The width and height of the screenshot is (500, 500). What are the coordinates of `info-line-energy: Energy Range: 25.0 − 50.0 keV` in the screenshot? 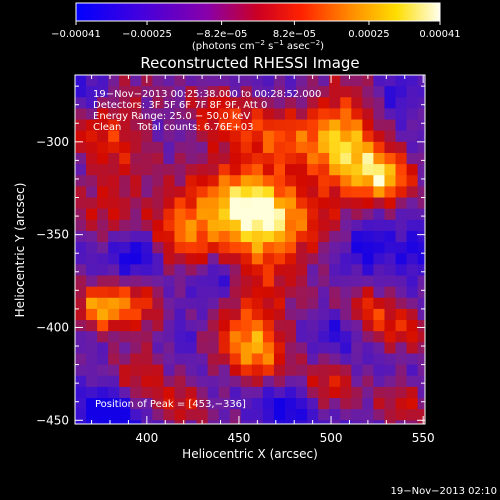 It's located at (171, 116).